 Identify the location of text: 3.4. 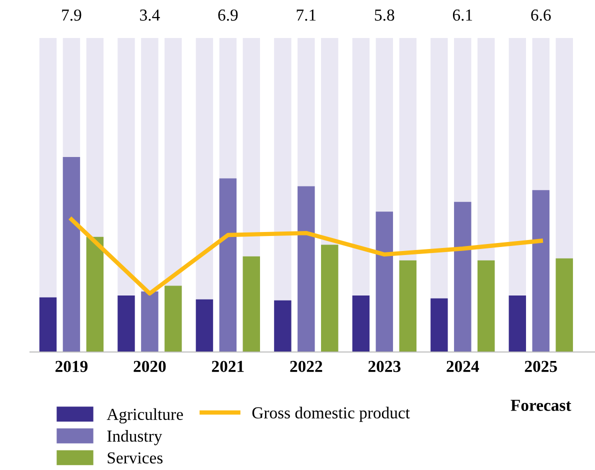
(150, 15).